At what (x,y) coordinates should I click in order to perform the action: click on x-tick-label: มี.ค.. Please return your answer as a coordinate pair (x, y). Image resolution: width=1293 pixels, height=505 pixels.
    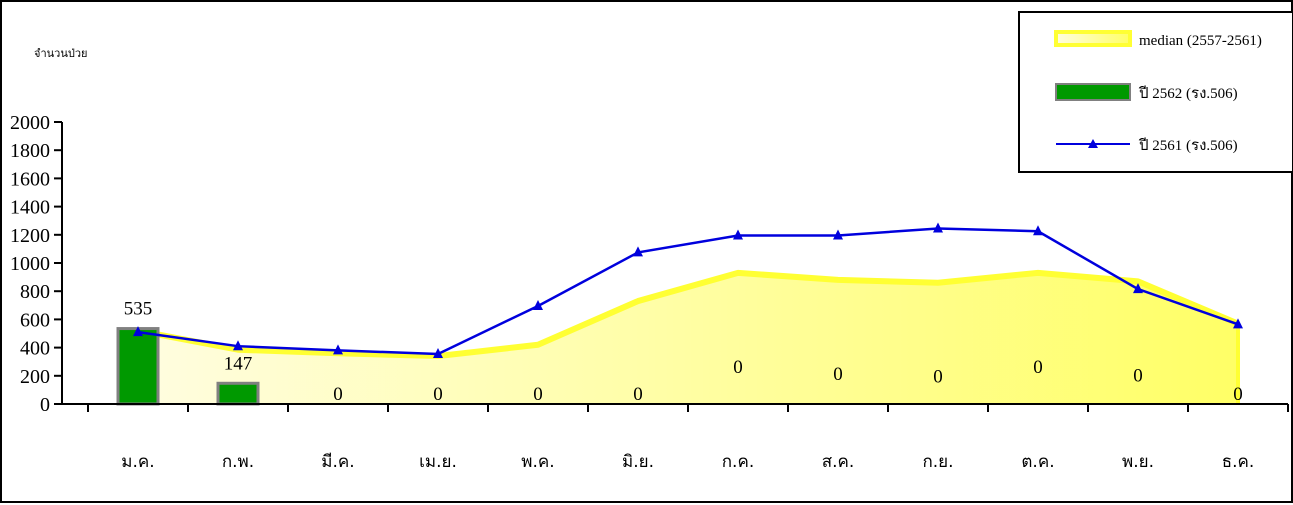
    Looking at the image, I should click on (337, 462).